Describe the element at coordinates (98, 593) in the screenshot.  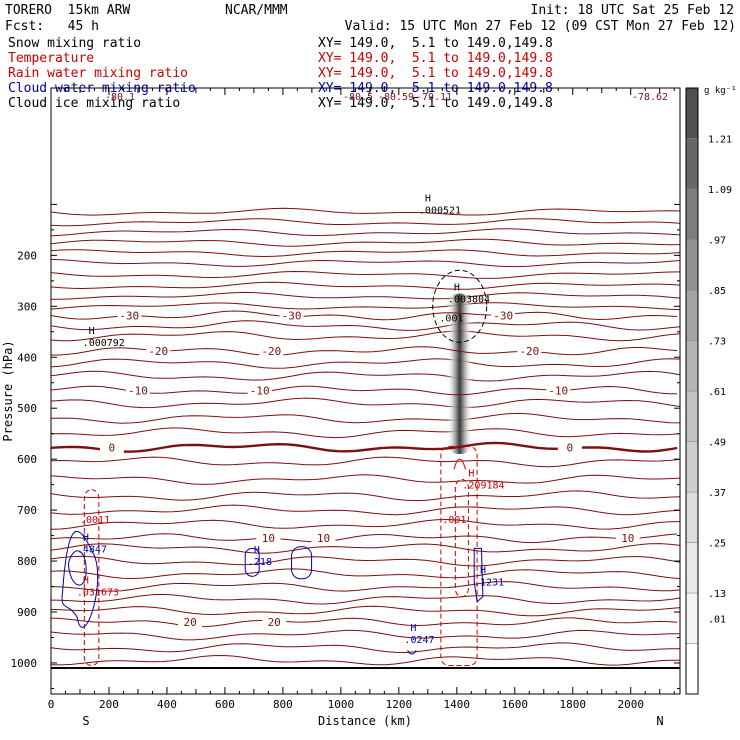
I see `maximum-value: .031673` at that location.